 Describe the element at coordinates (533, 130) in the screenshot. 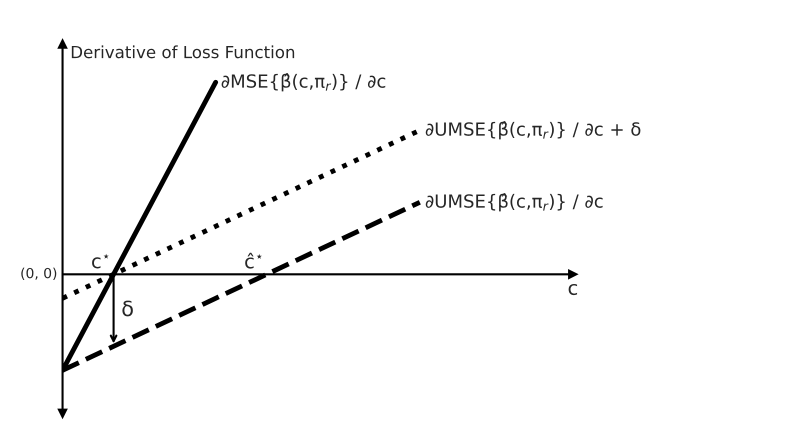

I see `series-label: ∂UMSE{β̂(c,π$_{r}$)} / ∂c + δ` at that location.